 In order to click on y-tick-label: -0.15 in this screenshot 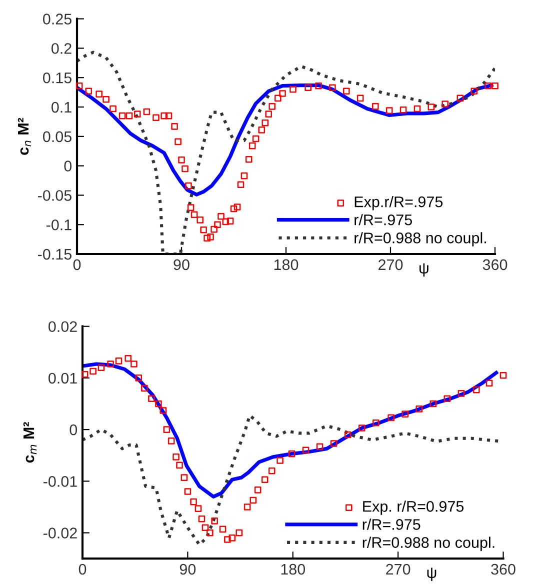, I will do `click(55, 254)`.